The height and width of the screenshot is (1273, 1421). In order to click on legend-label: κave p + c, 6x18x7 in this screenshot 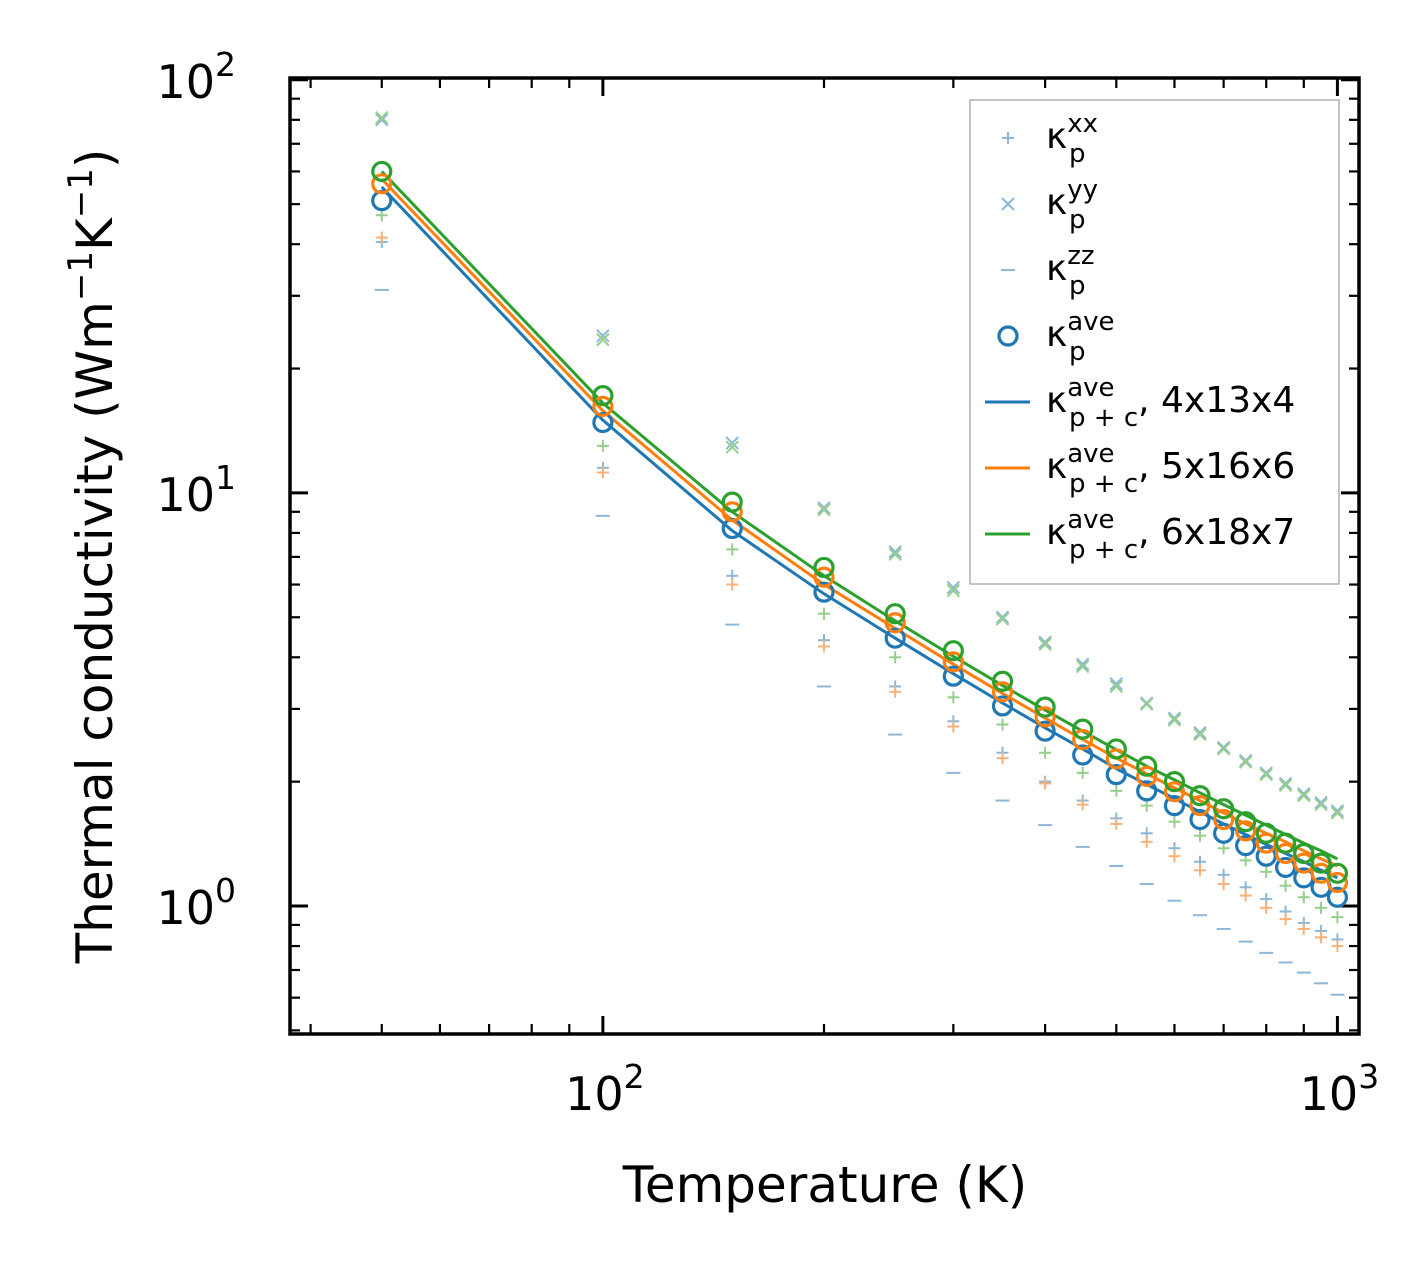, I will do `click(1170, 535)`.